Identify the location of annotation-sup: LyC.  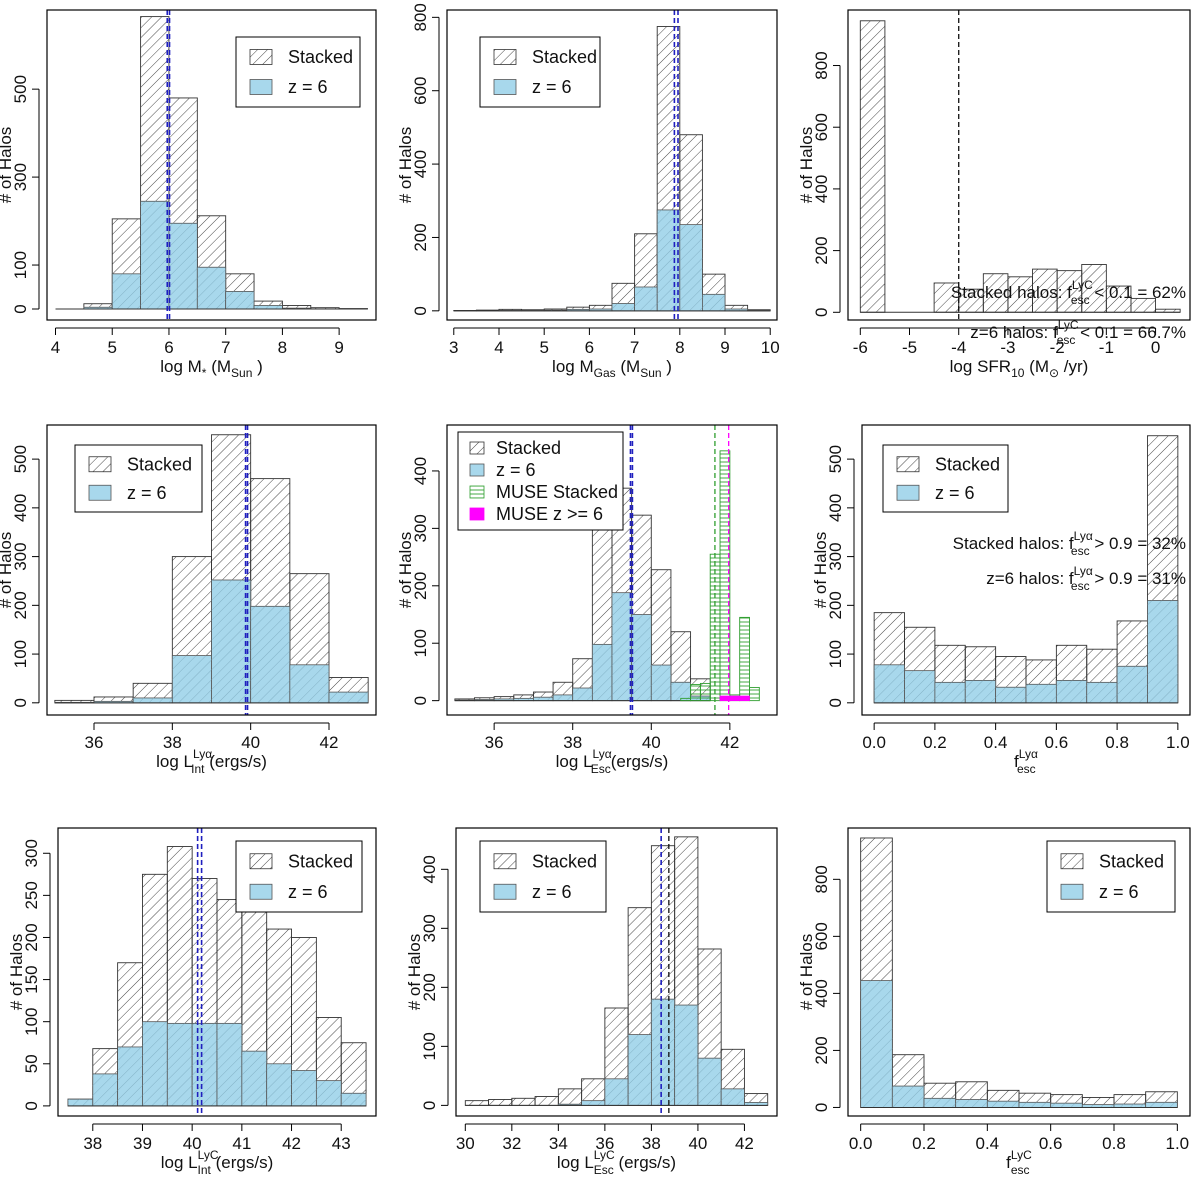
(1082, 285).